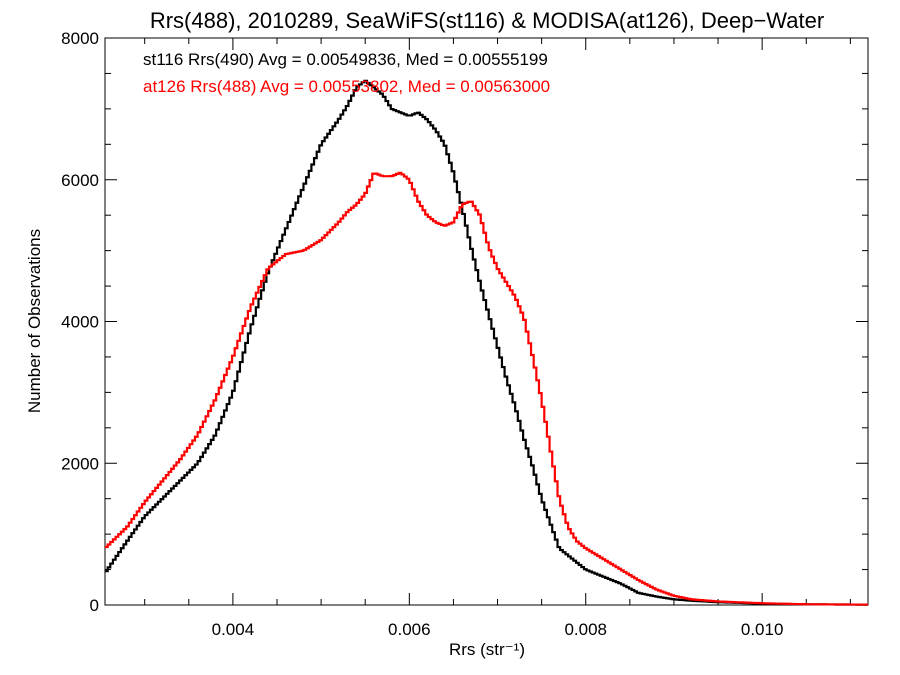  Describe the element at coordinates (80, 463) in the screenshot. I see `y-tick-label: 2000` at that location.